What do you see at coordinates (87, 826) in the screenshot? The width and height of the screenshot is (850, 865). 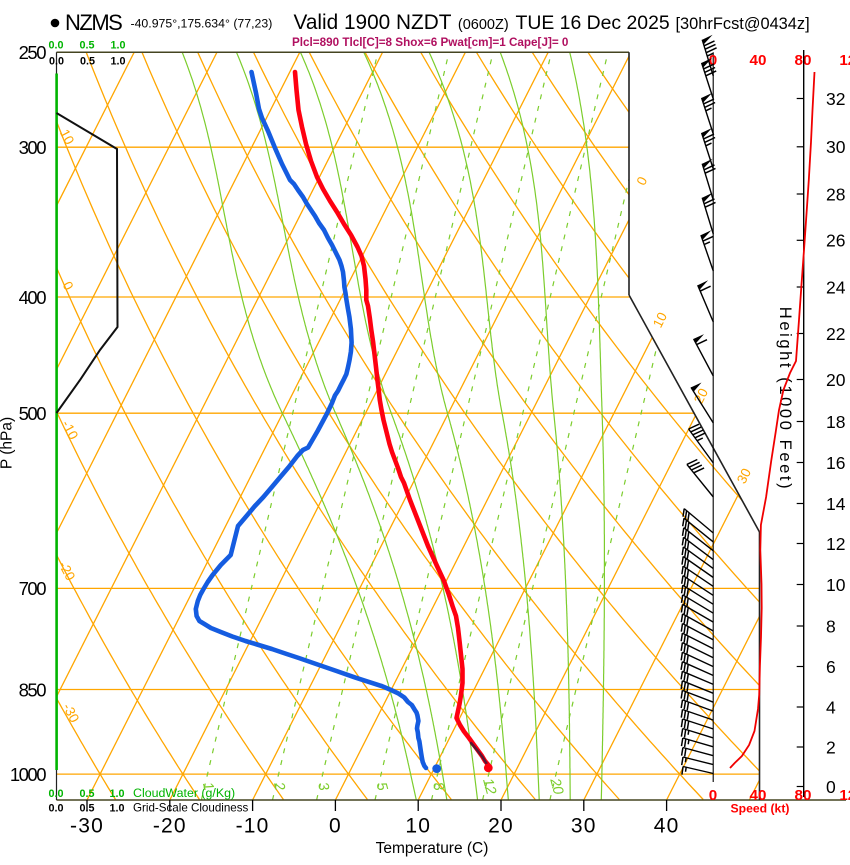 I see `svg-text: -30` at bounding box center [87, 826].